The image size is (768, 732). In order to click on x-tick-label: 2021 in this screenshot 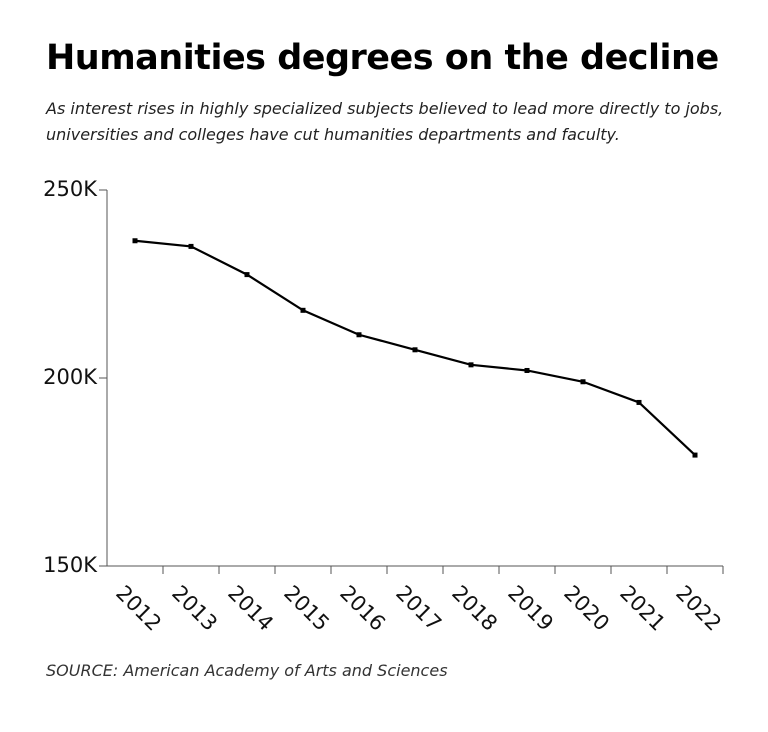, I will do `click(642, 608)`.